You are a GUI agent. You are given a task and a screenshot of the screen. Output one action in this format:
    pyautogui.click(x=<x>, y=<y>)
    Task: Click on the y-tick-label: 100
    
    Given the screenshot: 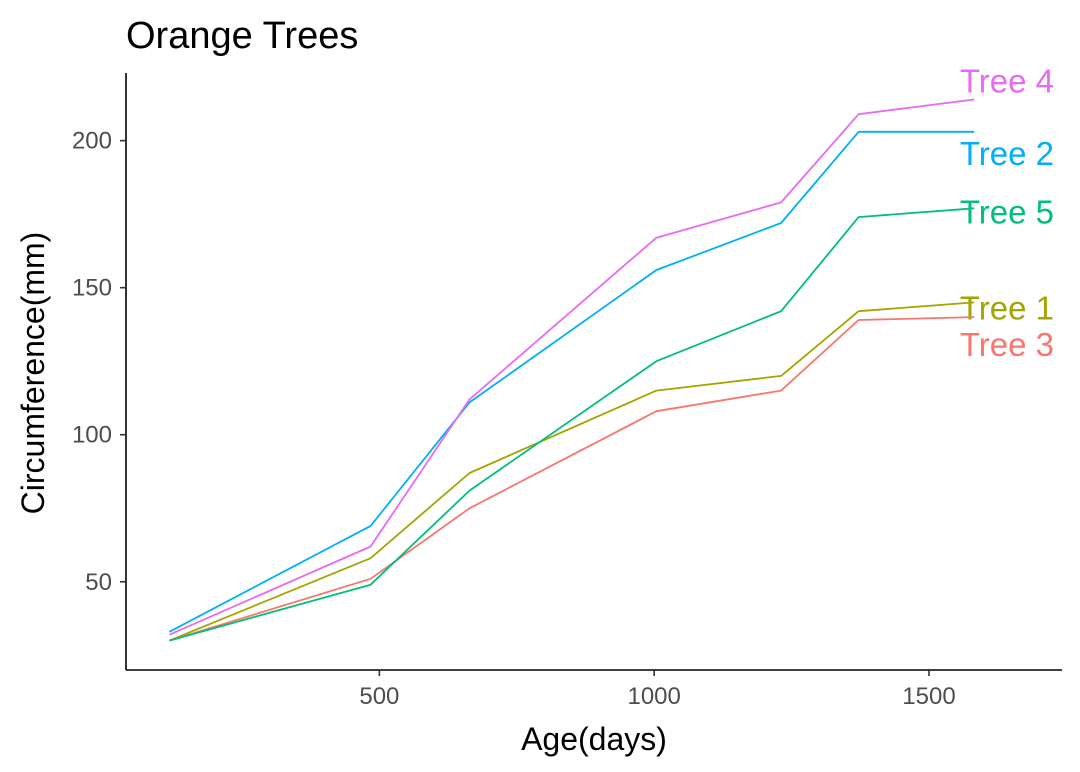 What is the action you would take?
    pyautogui.click(x=92, y=435)
    